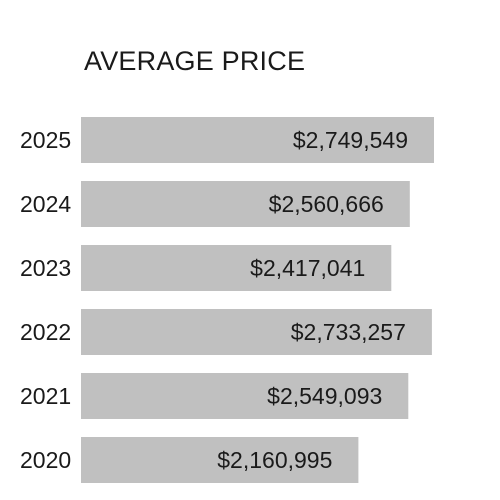 This screenshot has width=500, height=500. I want to click on bar-2023, so click(236, 268).